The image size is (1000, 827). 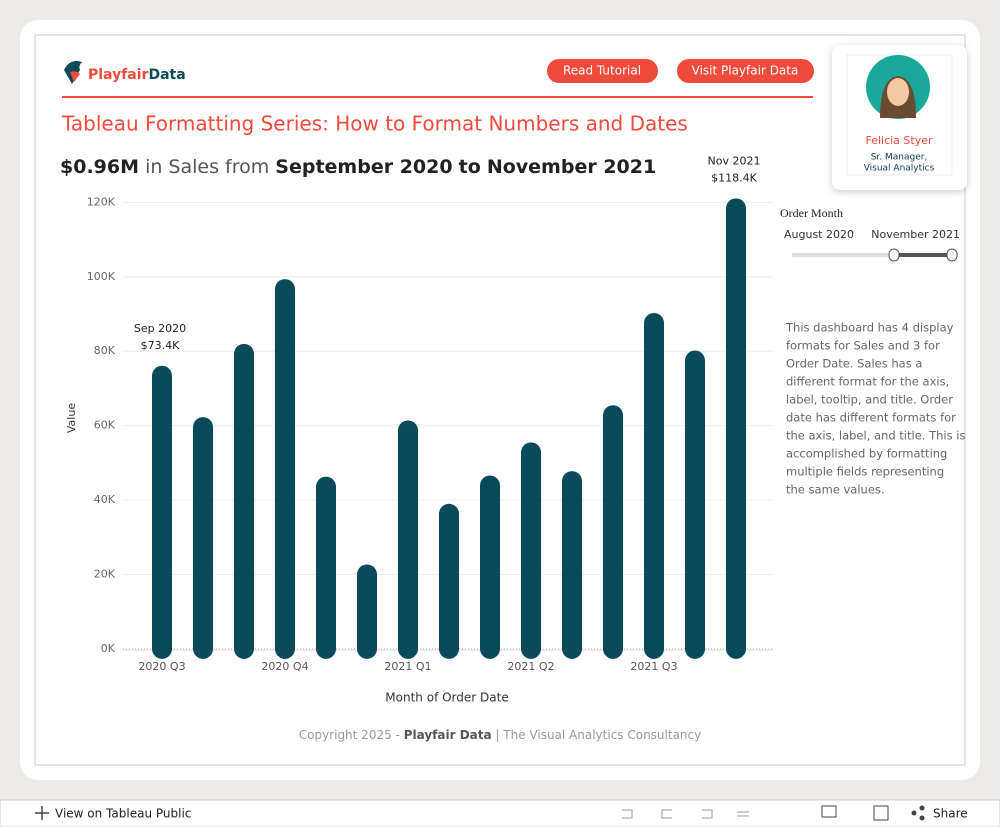 I want to click on y-tick-label: 60K, so click(x=105, y=425).